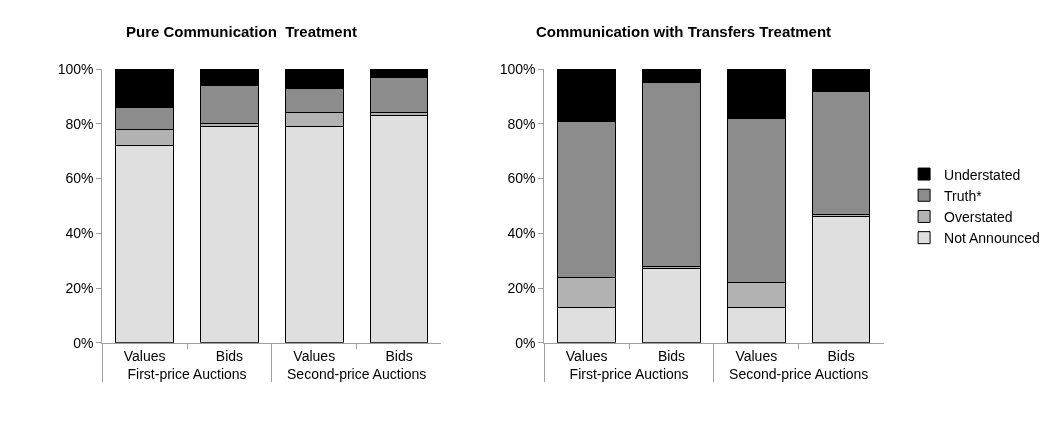 The height and width of the screenshot is (434, 1058). Describe the element at coordinates (684, 31) in the screenshot. I see `chart-title: Communication with Transfers Treatment` at that location.